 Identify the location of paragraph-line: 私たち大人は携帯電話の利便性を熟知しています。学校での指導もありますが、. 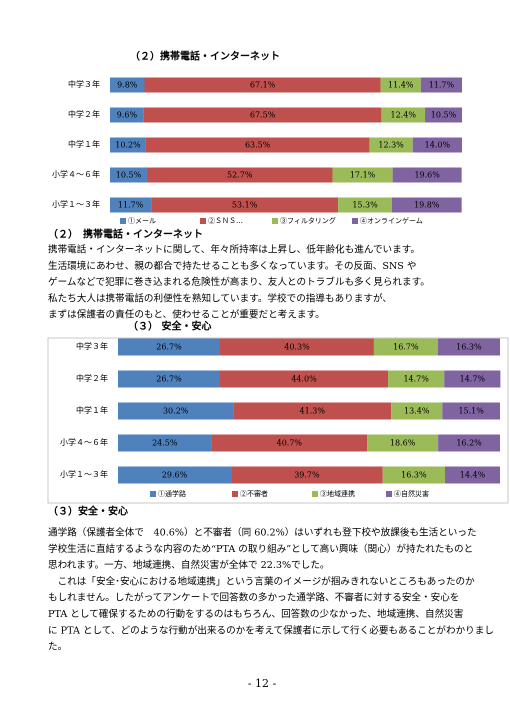
(220, 298).